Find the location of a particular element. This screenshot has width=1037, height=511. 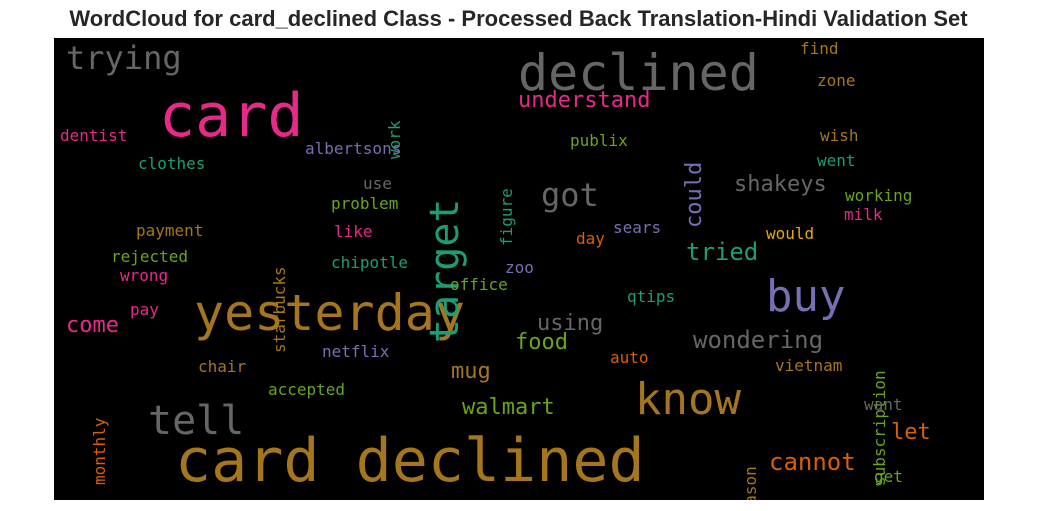

word-office: office is located at coordinates (479, 284).